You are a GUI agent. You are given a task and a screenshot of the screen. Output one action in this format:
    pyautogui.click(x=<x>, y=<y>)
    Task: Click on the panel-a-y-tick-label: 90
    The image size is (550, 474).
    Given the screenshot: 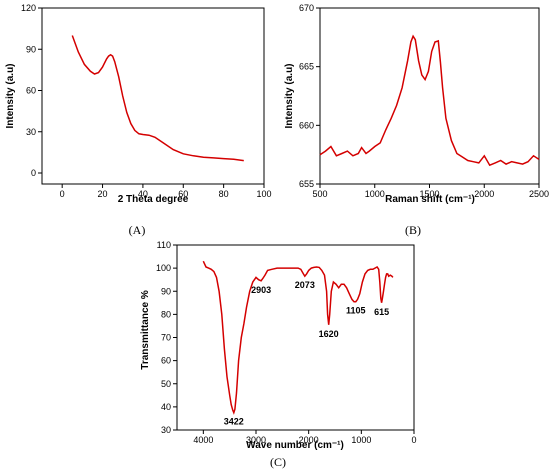 What is the action you would take?
    pyautogui.click(x=31, y=49)
    